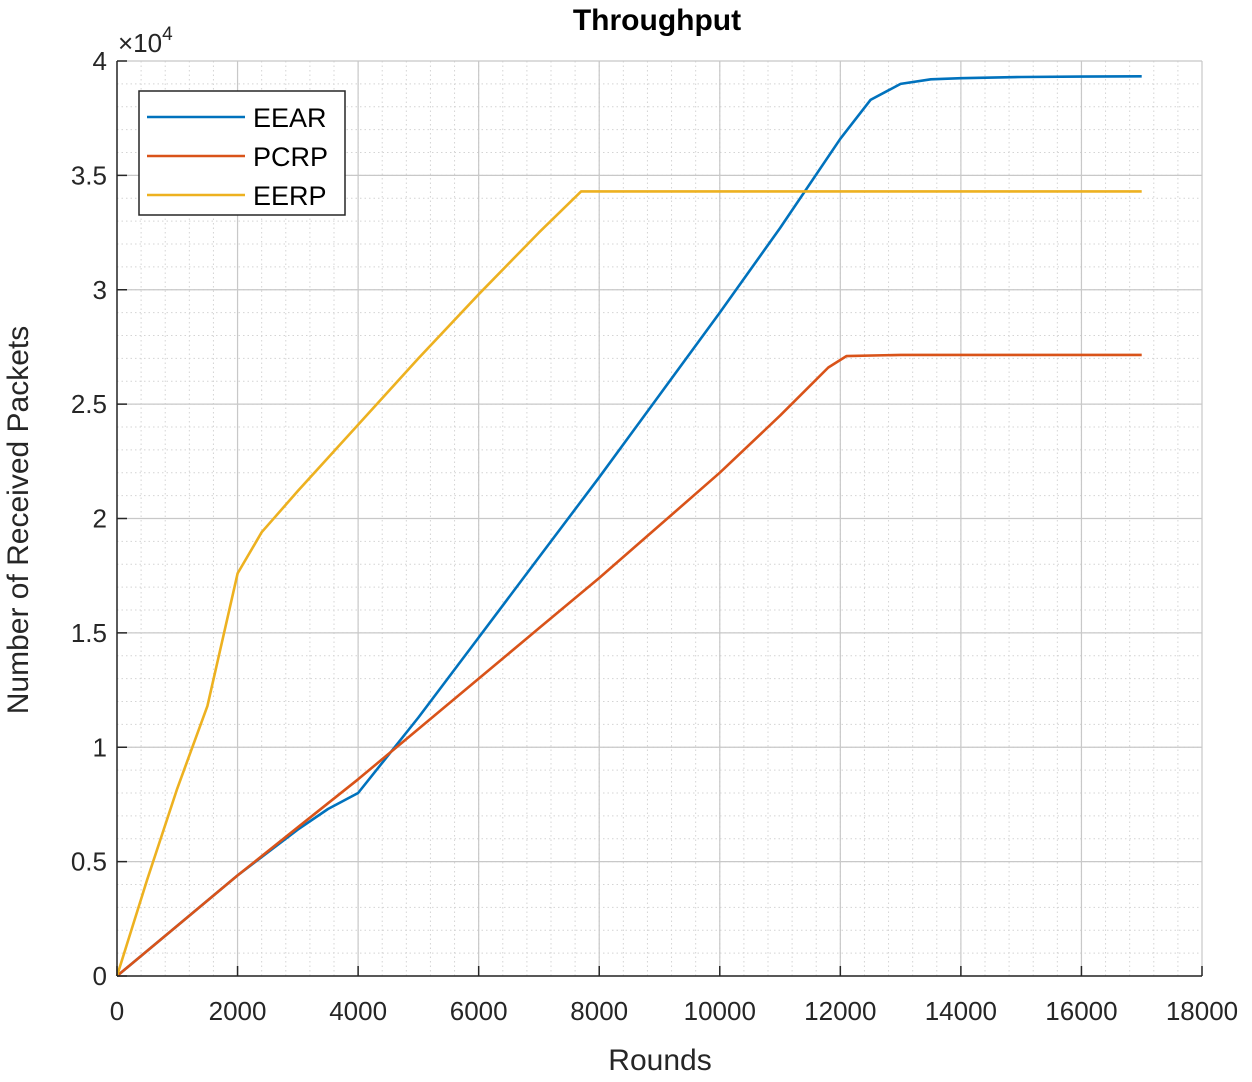 The width and height of the screenshot is (1252, 1082). I want to click on x-tick-label: 6000, so click(479, 1011).